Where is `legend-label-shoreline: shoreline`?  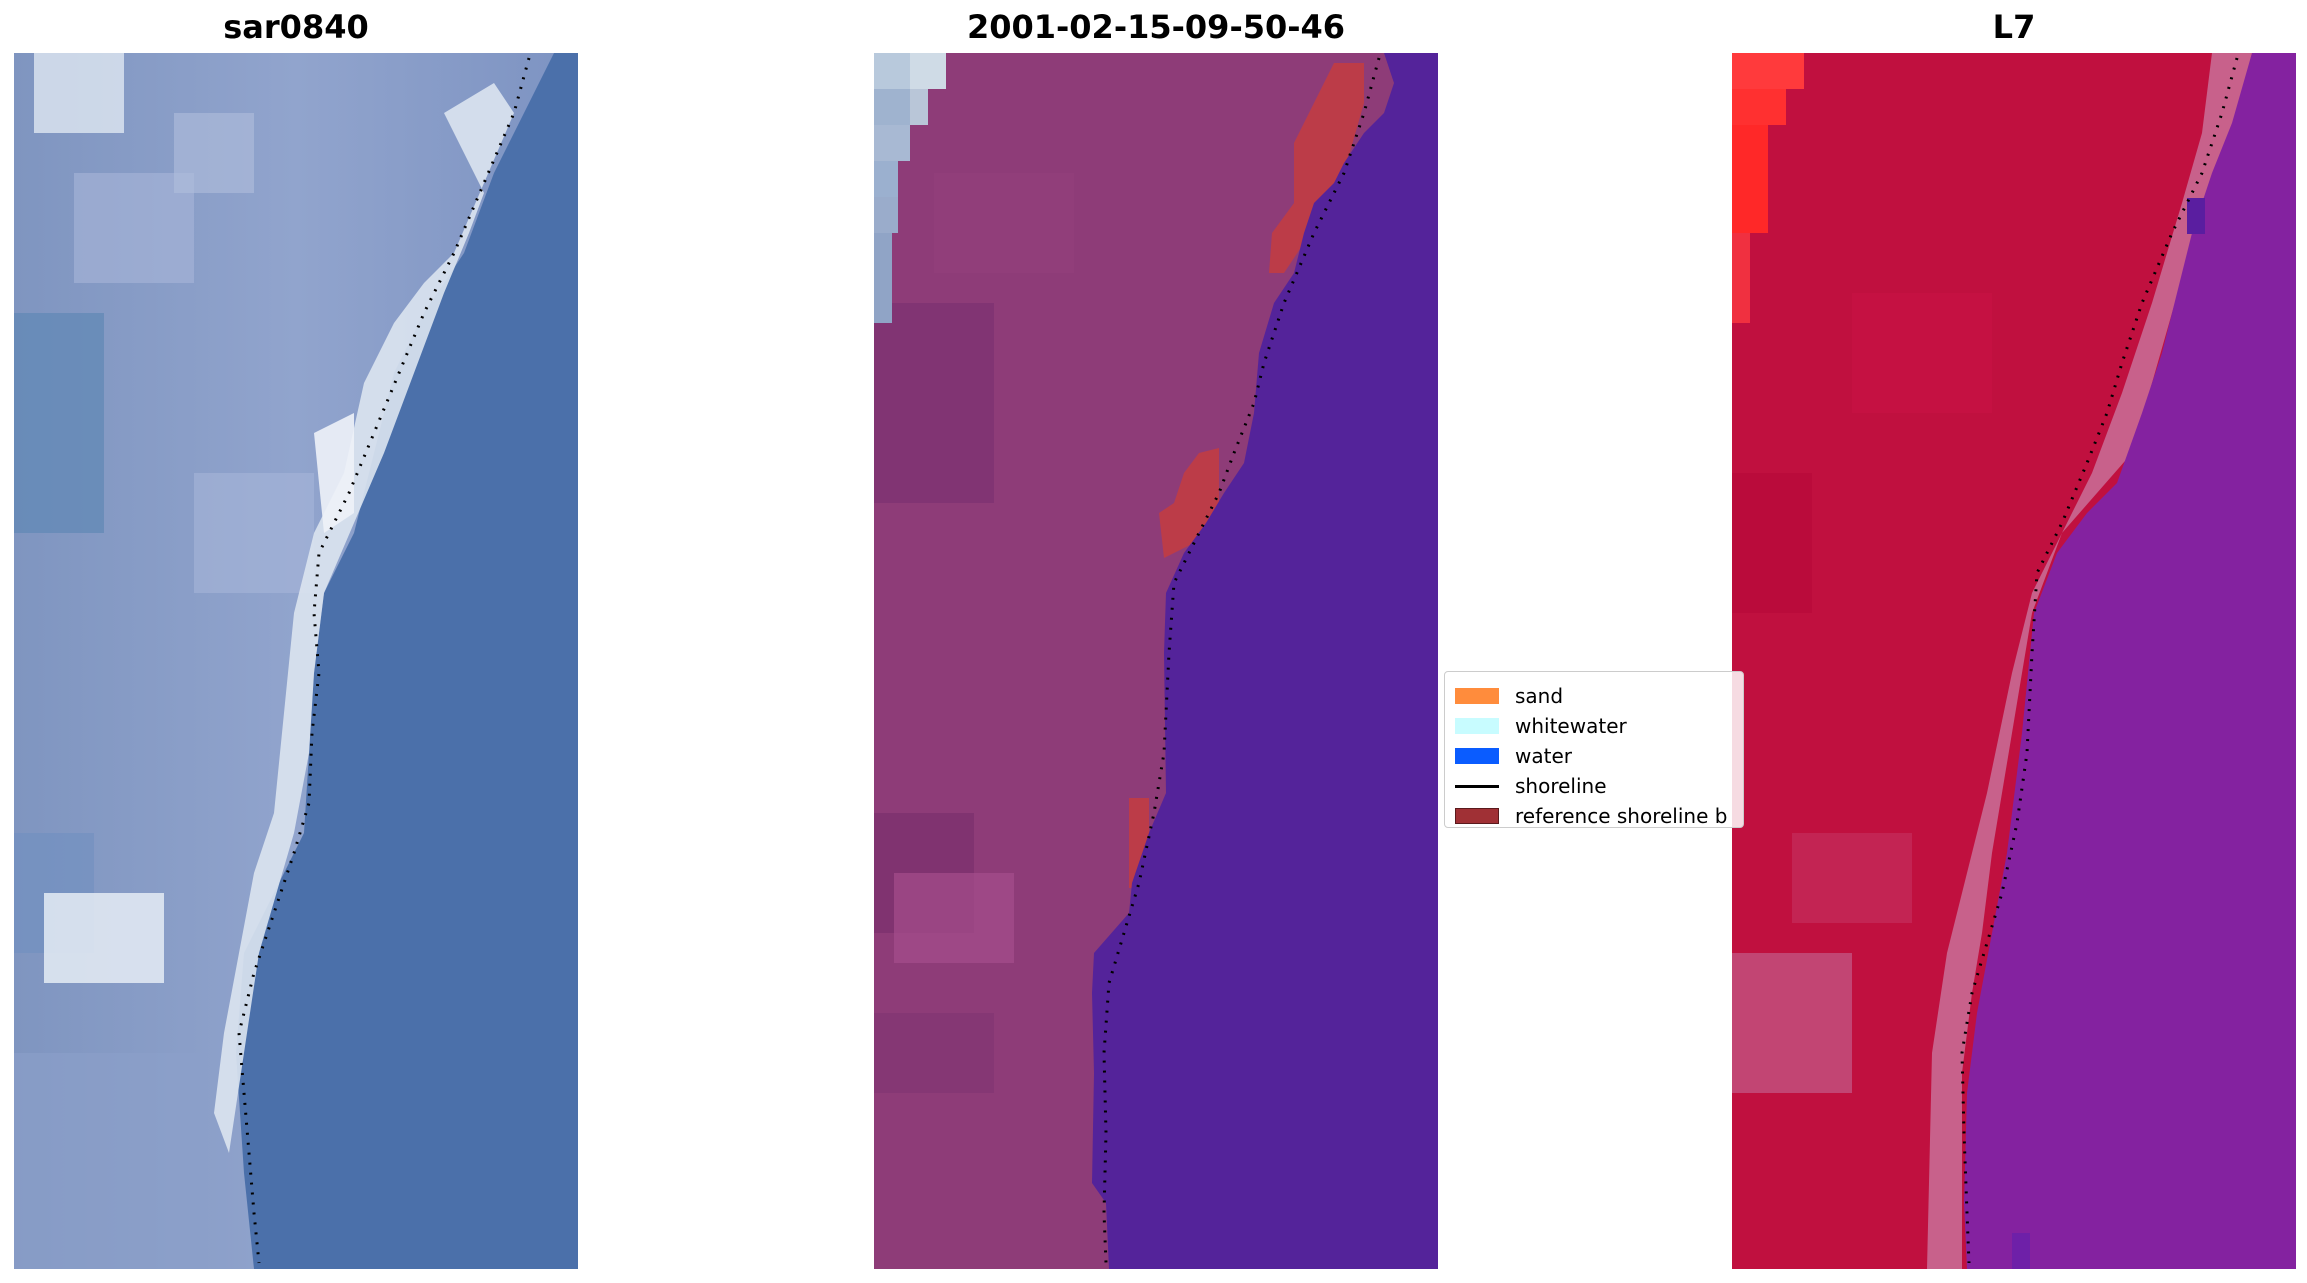 legend-label-shoreline: shoreline is located at coordinates (1561, 786).